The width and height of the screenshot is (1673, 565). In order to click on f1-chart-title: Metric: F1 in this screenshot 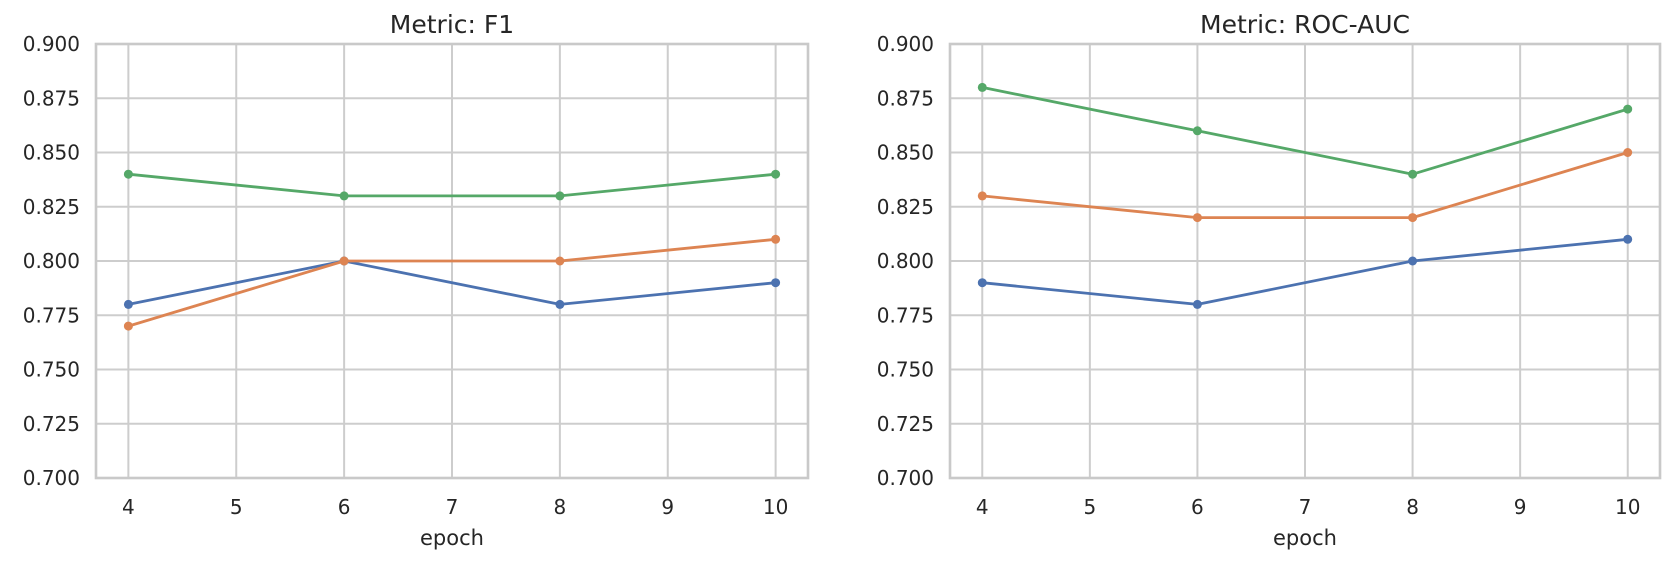, I will do `click(452, 24)`.